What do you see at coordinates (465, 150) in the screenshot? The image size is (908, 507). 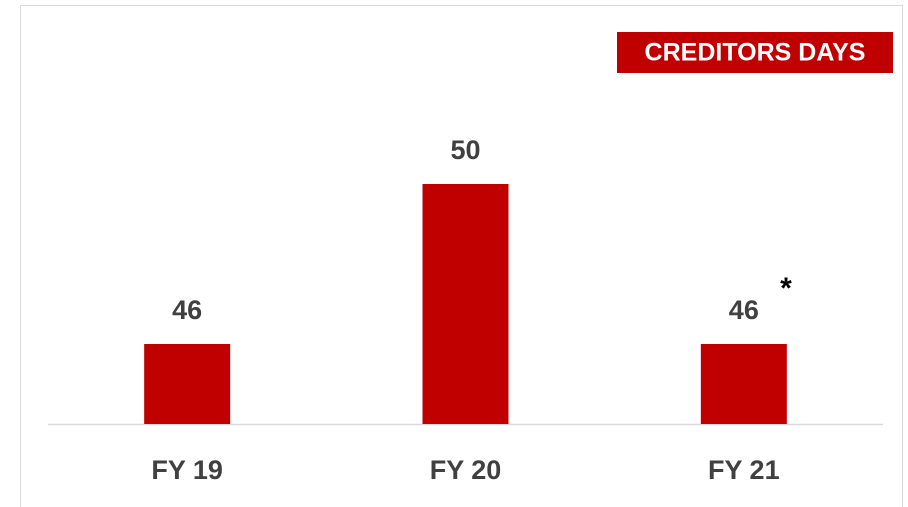 I see `data-label: 50` at bounding box center [465, 150].